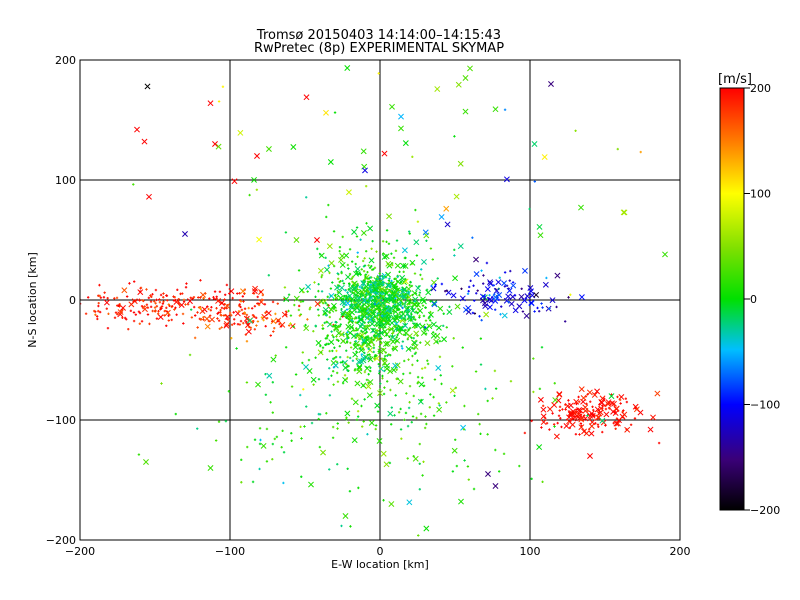 Image resolution: width=800 pixels, height=600 pixels. What do you see at coordinates (760, 88) in the screenshot?
I see `colorbar-tick-label: 200` at bounding box center [760, 88].